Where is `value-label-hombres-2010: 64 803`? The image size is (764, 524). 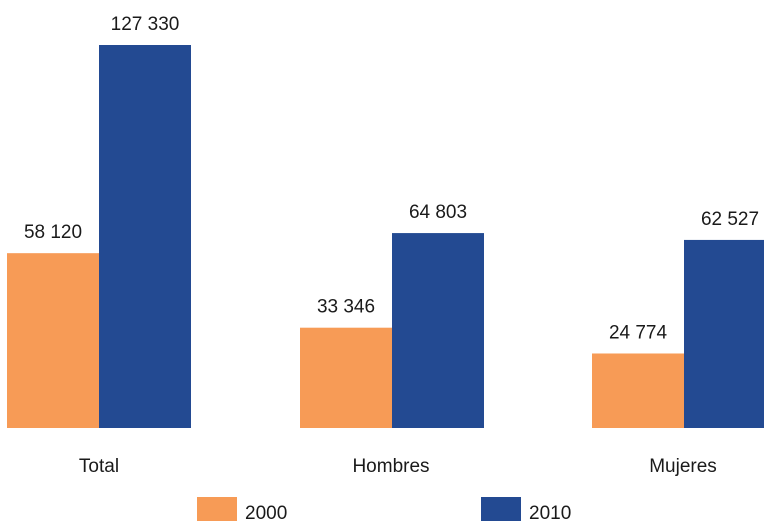
value-label-hombres-2010: 64 803 is located at coordinates (438, 212).